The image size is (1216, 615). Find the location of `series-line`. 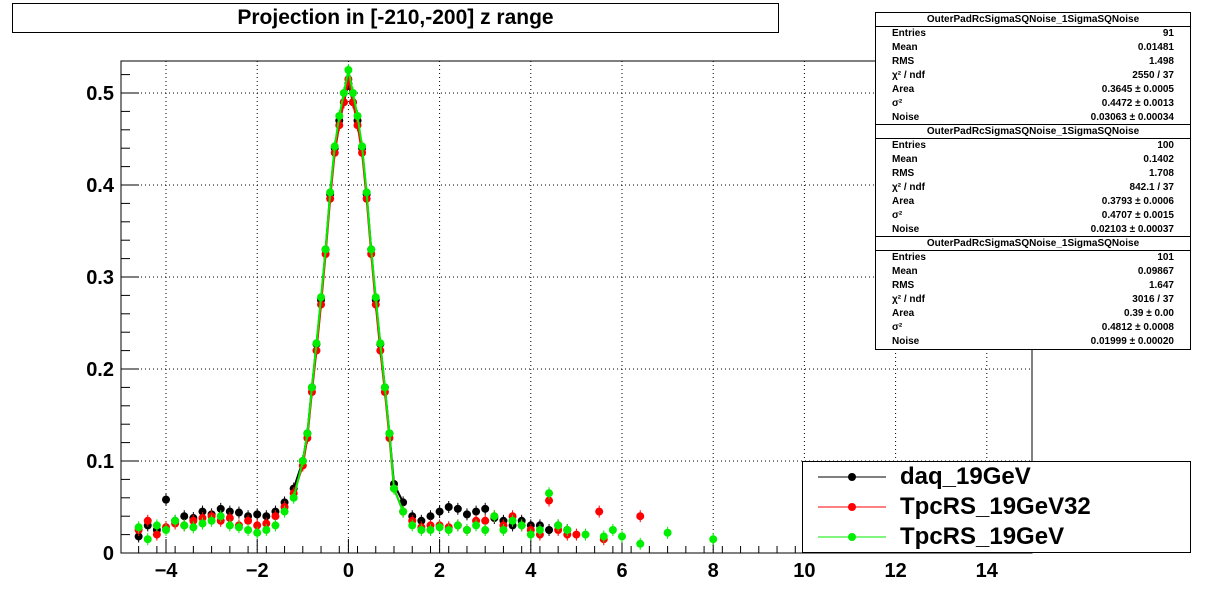

series-line is located at coordinates (348, 295).